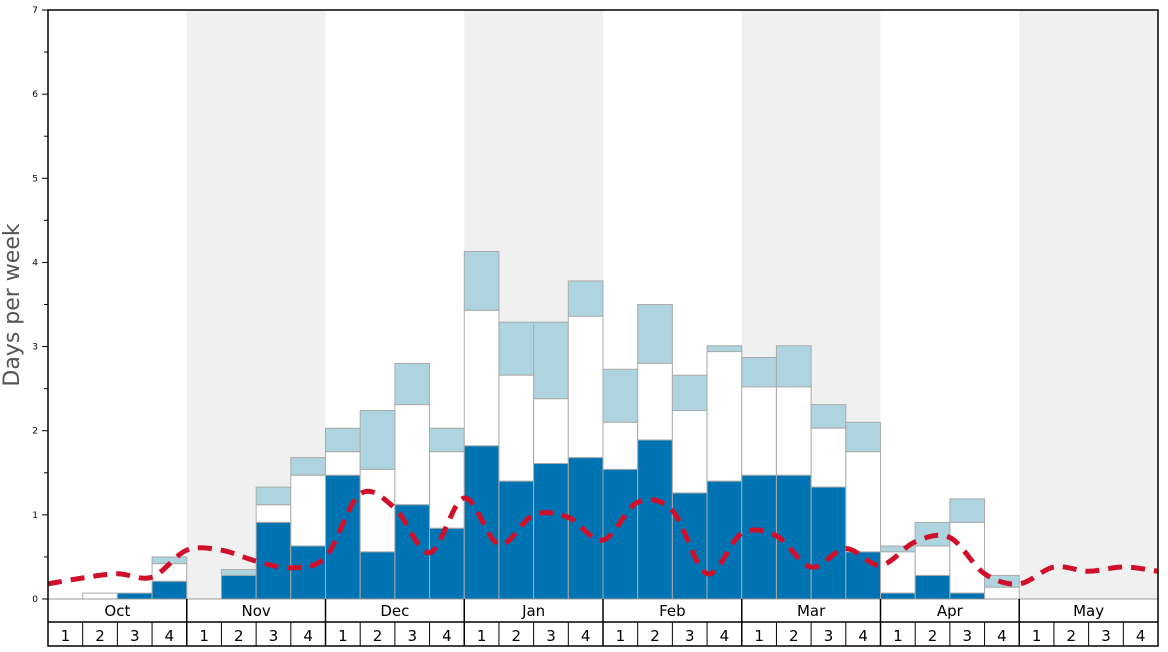  What do you see at coordinates (255, 611) in the screenshot?
I see `month-label: Nov` at bounding box center [255, 611].